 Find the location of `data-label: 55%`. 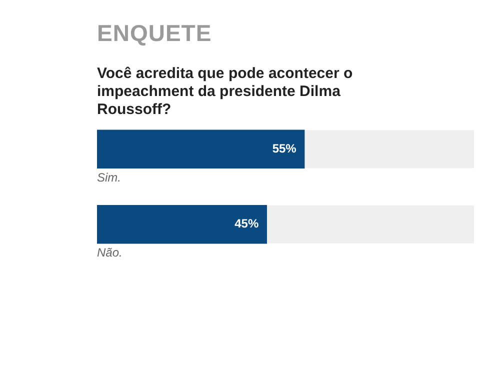

data-label: 55% is located at coordinates (284, 148).